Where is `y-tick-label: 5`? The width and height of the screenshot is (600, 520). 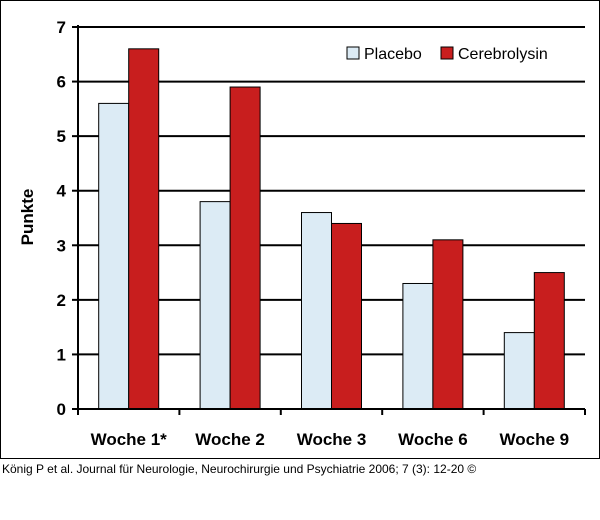
y-tick-label: 5 is located at coordinates (61, 136).